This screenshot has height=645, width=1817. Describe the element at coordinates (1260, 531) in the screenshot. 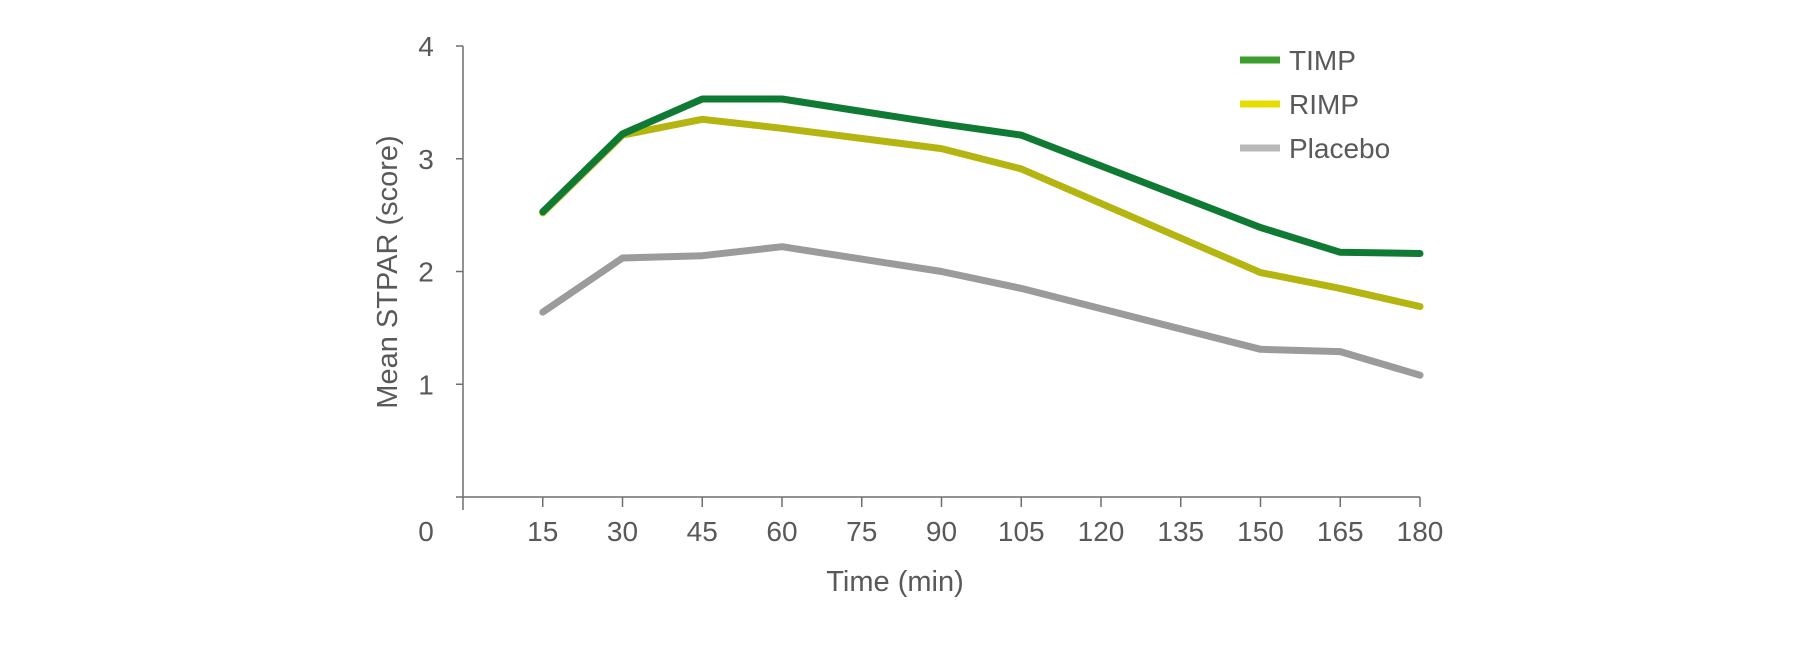

I see `x-tick-label: 150` at that location.